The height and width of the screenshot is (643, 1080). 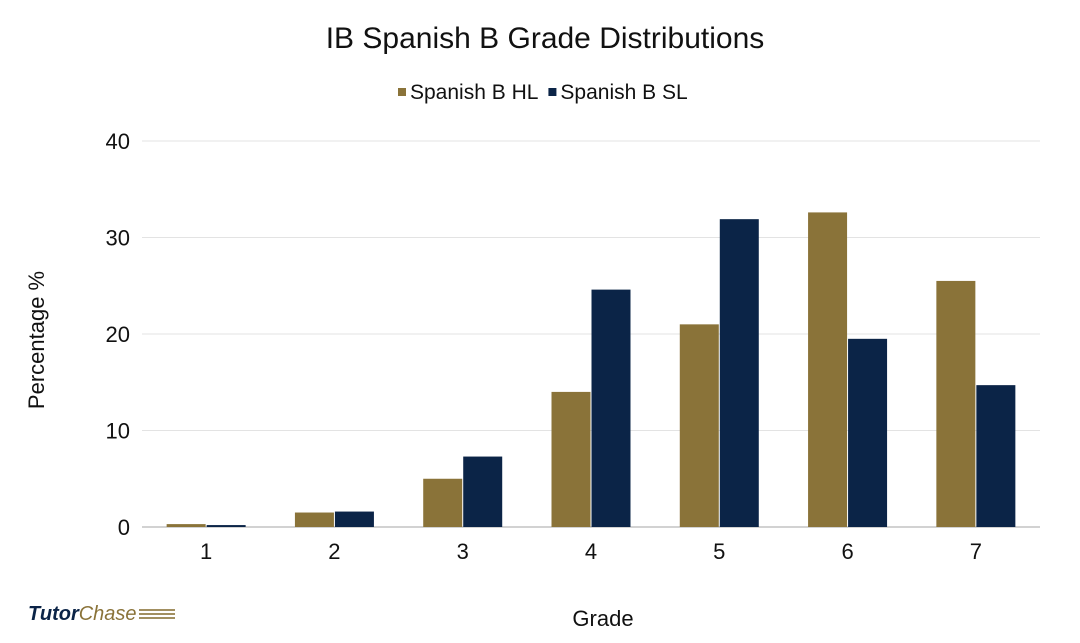 I want to click on x-tick-label: 3, so click(x=463, y=551).